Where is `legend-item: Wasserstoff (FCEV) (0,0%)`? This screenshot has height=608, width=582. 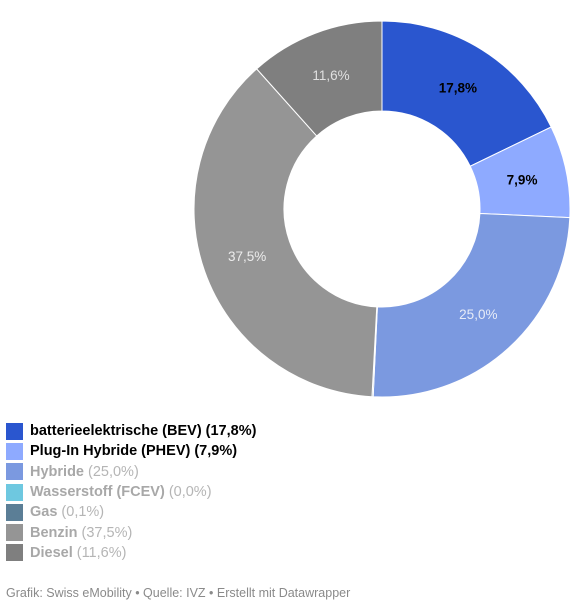 legend-item: Wasserstoff (FCEV) (0,0%) is located at coordinates (131, 492).